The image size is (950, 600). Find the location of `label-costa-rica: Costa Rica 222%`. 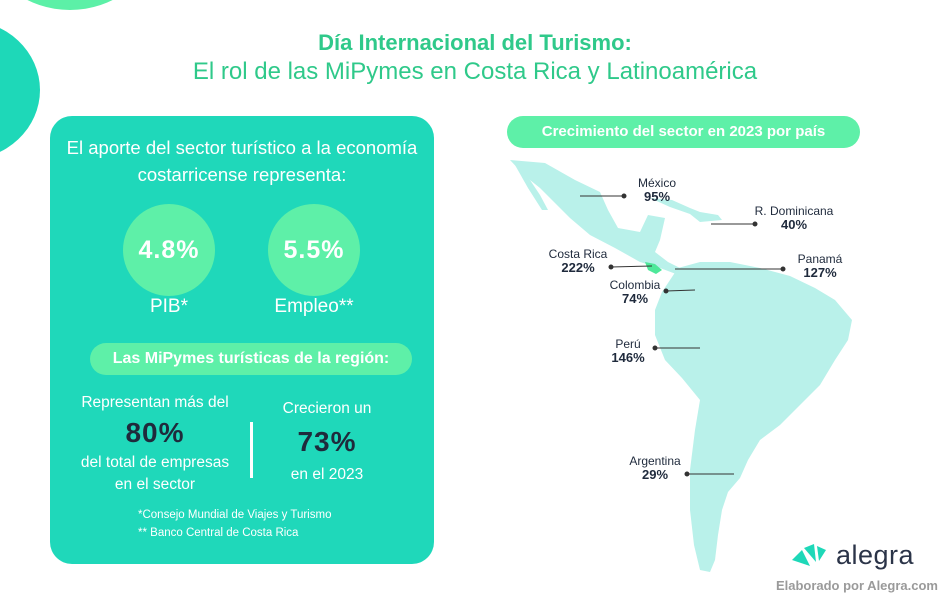

label-costa-rica: Costa Rica 222% is located at coordinates (578, 261).